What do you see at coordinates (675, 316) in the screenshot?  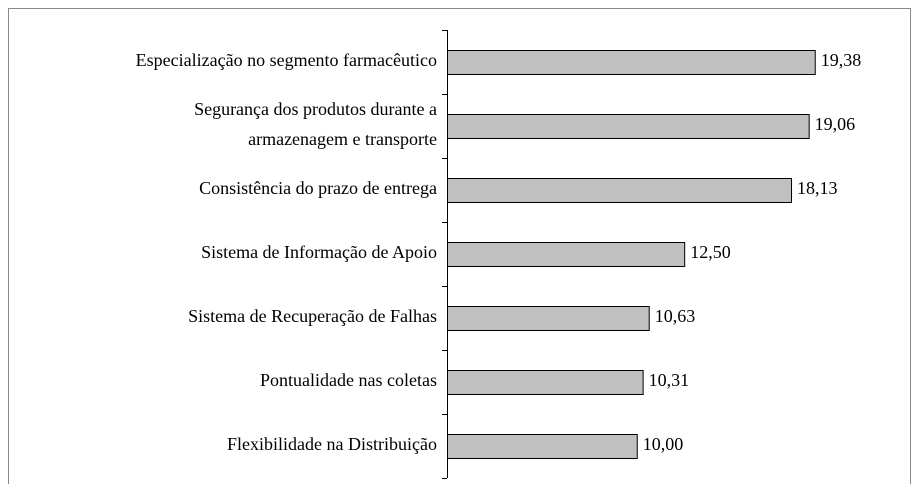 I see `value-label: 10,63` at bounding box center [675, 316].